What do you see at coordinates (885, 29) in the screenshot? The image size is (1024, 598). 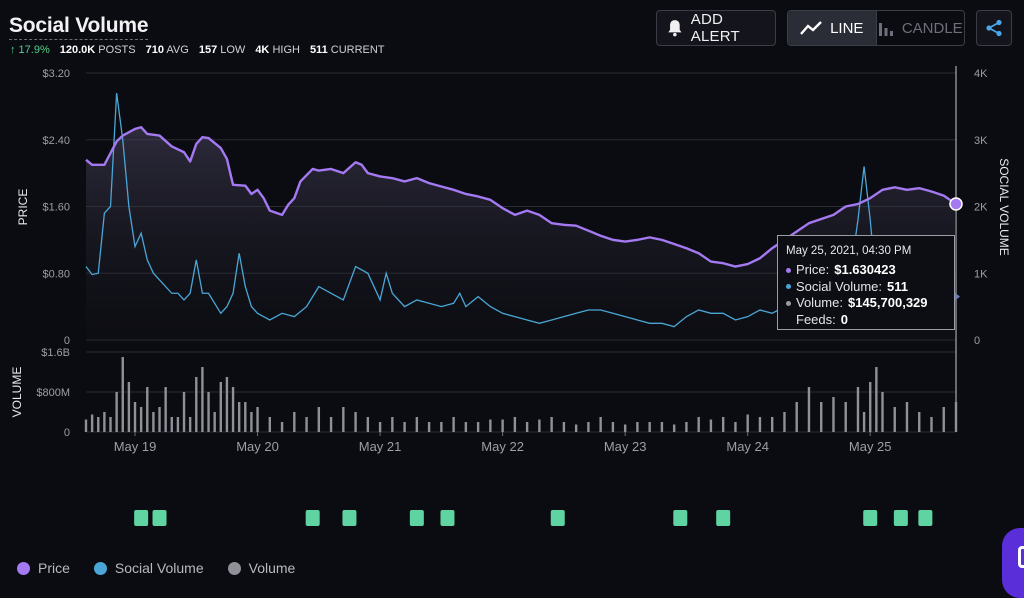 I see `candle-chart-icon` at bounding box center [885, 29].